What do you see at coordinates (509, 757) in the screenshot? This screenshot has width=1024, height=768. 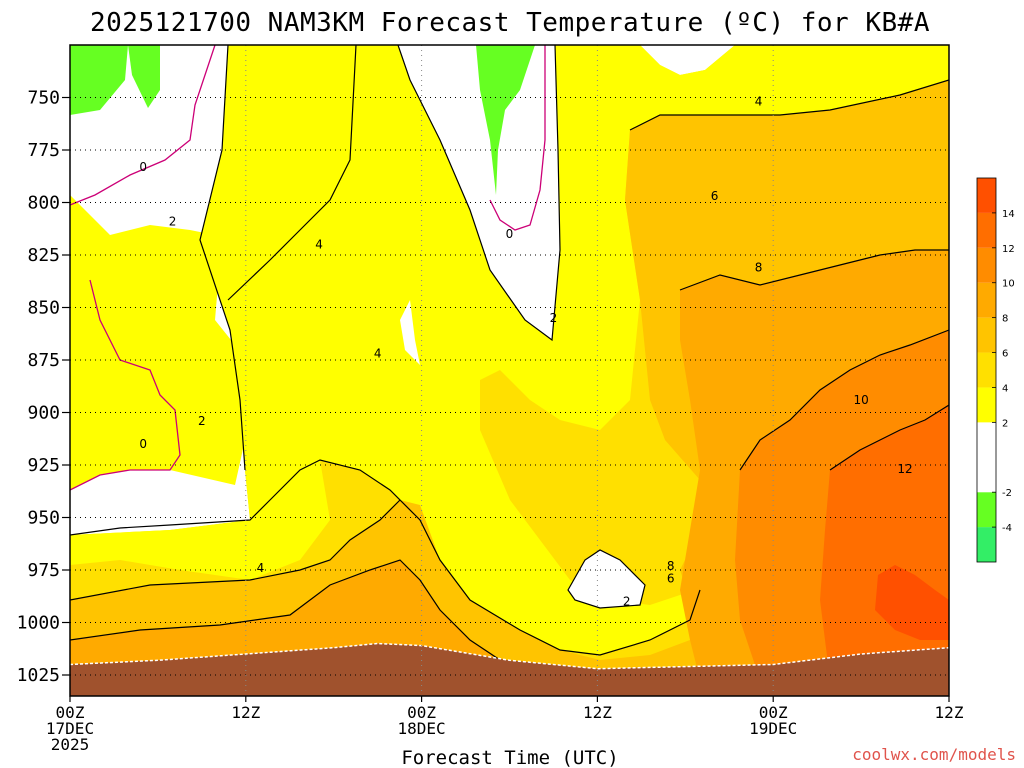 I see `x-axis-title: Forecast Time (UTC)` at bounding box center [509, 757].